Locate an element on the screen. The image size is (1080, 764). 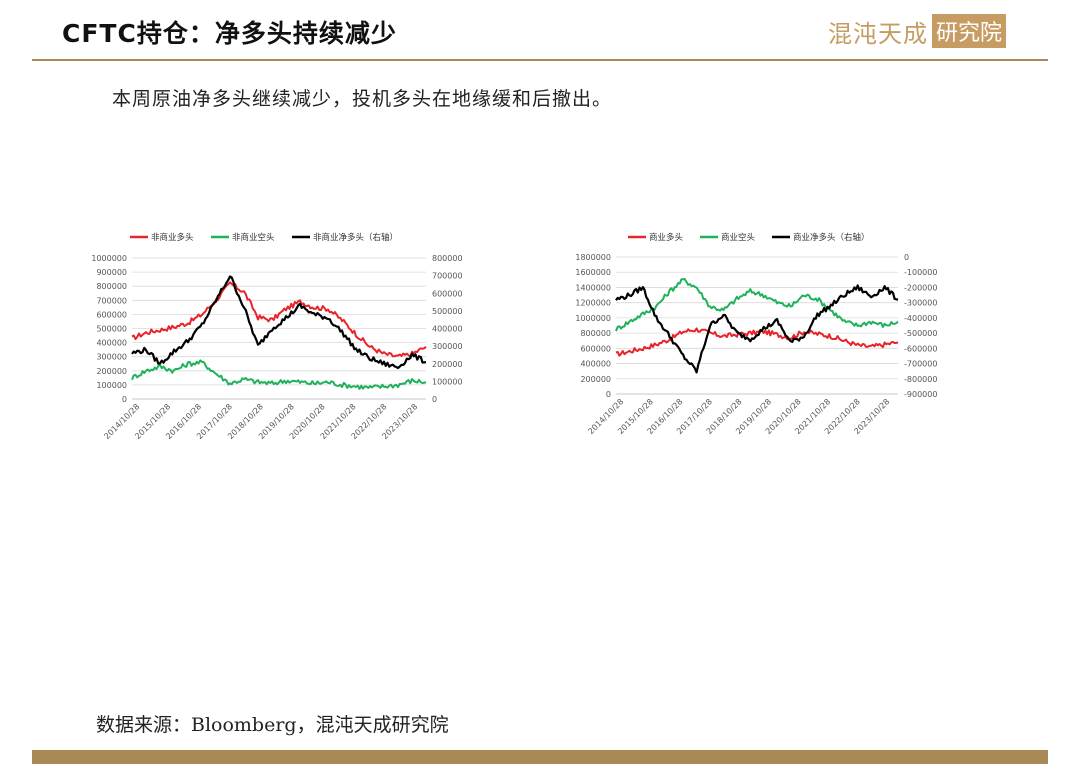
brand-logo: 混沌天成 研究院 is located at coordinates (917, 31).